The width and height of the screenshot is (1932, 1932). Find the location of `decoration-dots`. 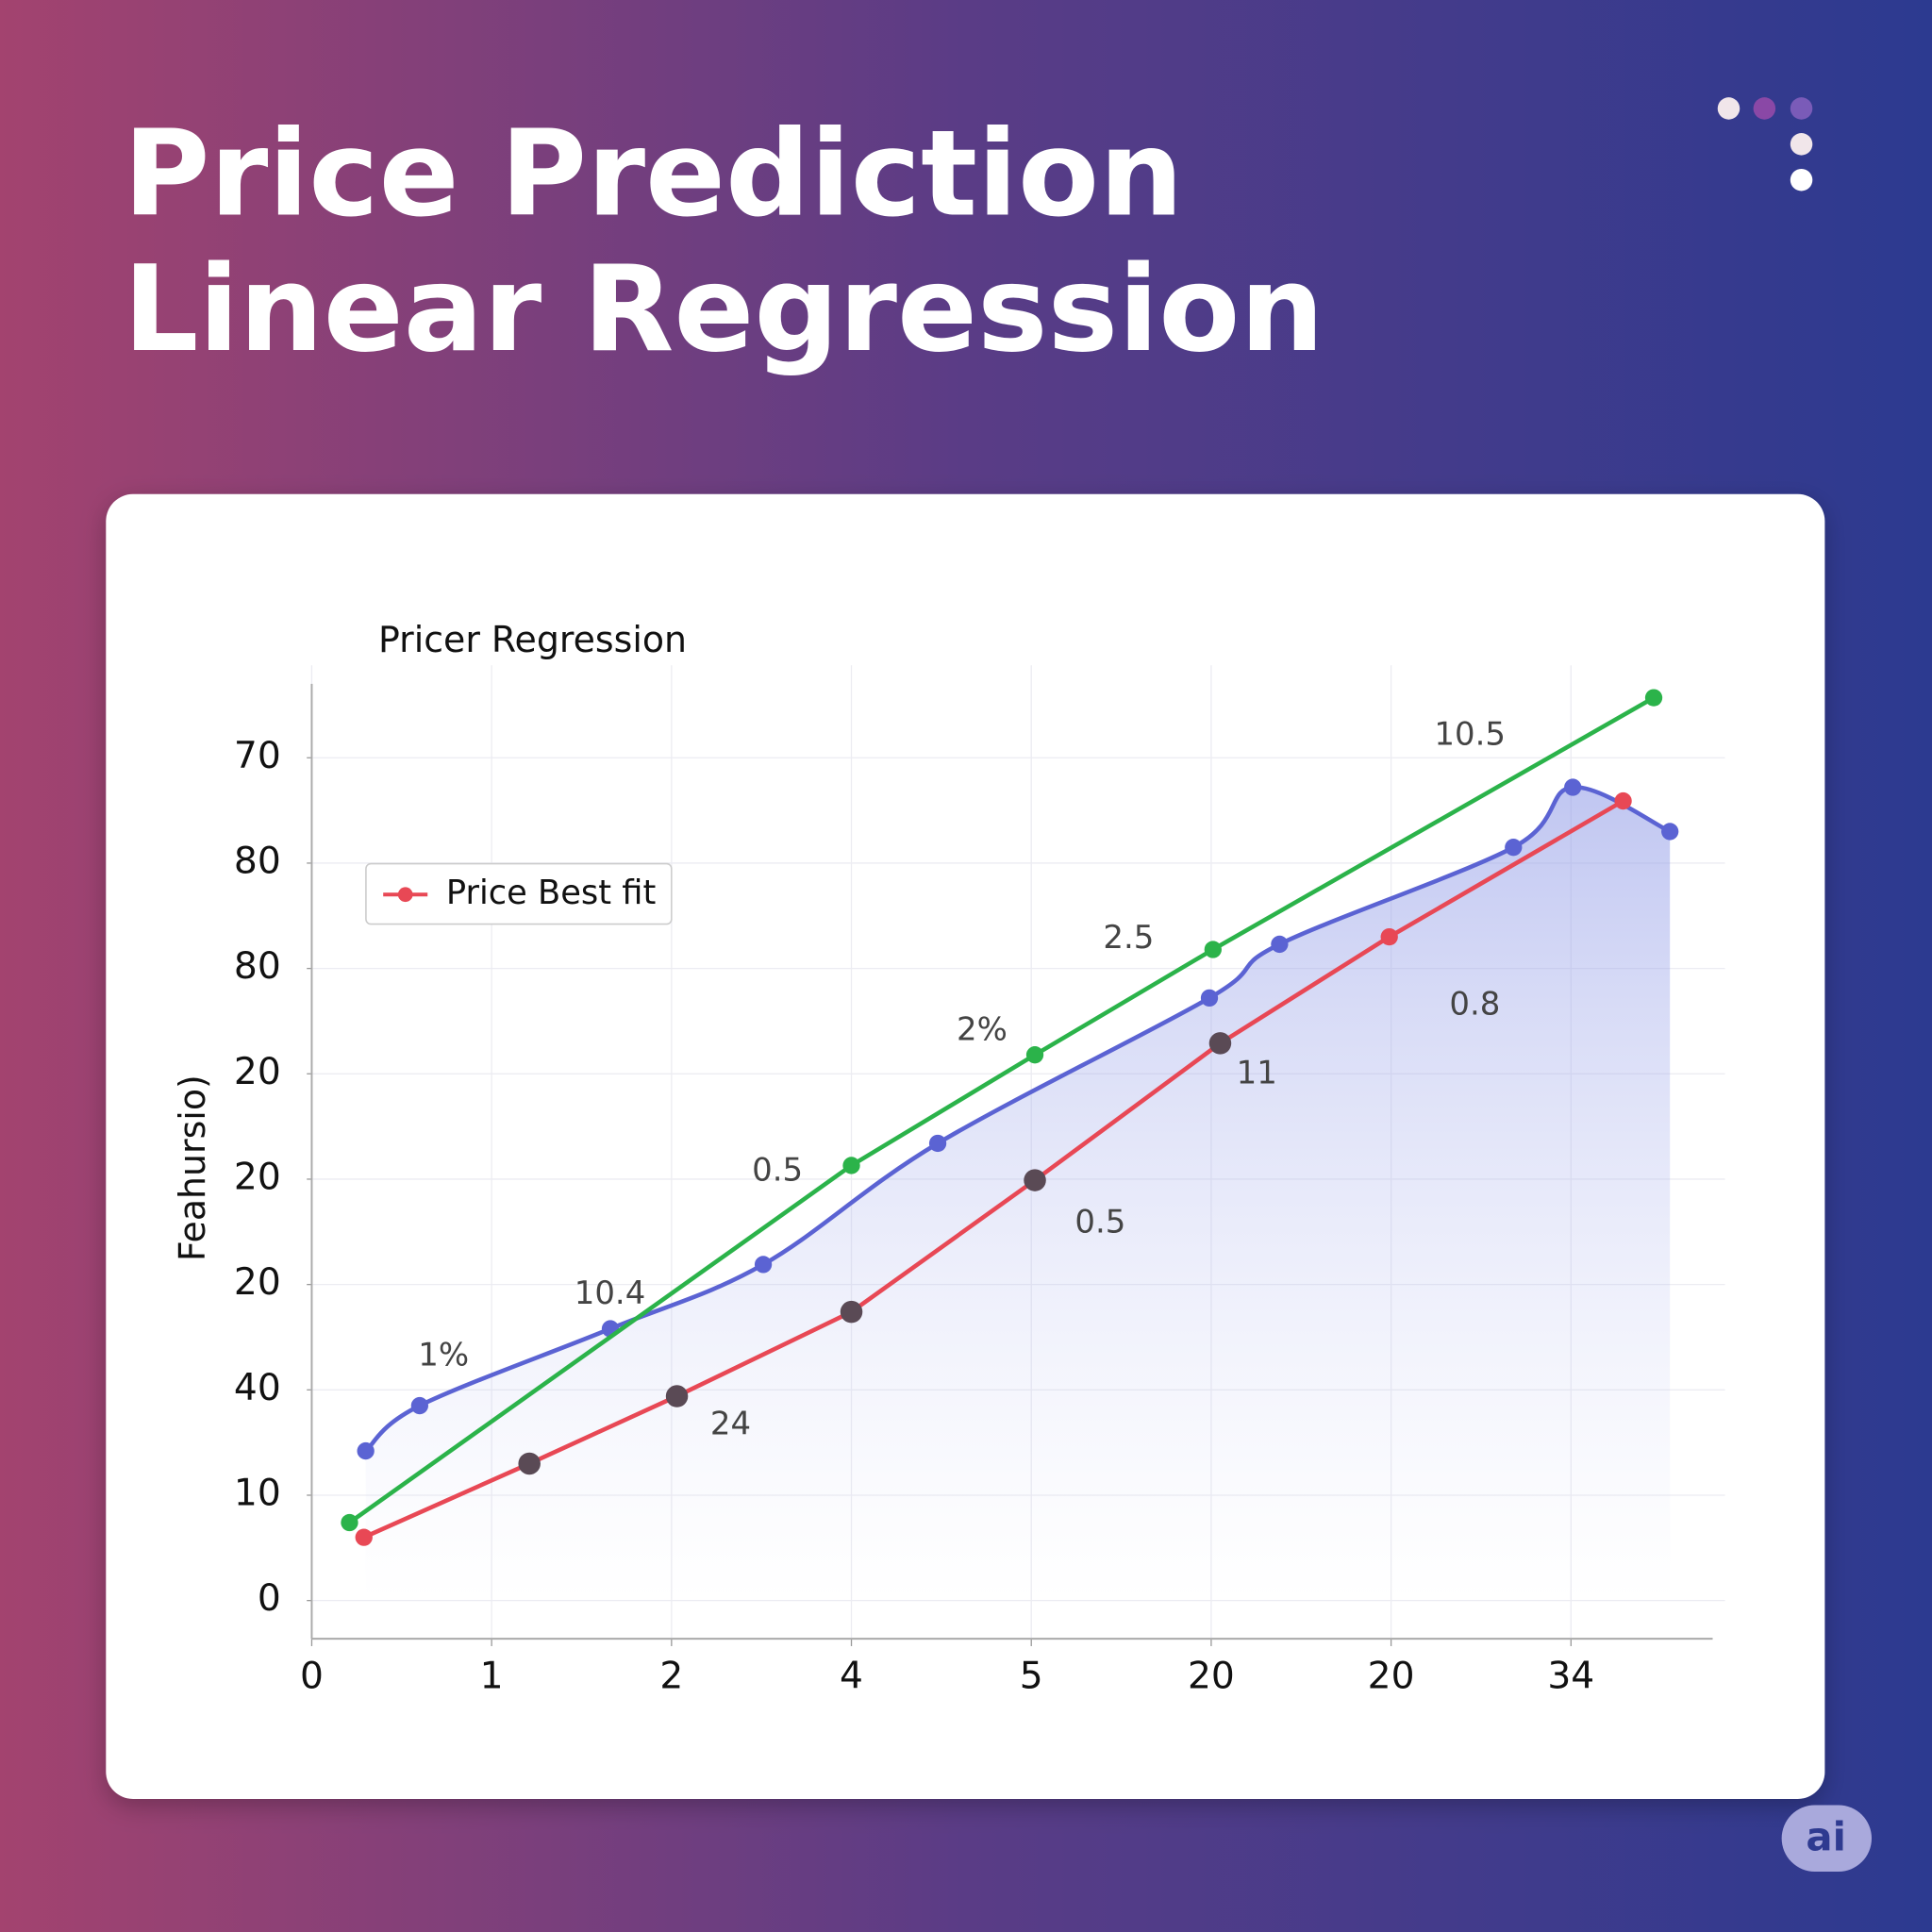

decoration-dots is located at coordinates (1765, 144).